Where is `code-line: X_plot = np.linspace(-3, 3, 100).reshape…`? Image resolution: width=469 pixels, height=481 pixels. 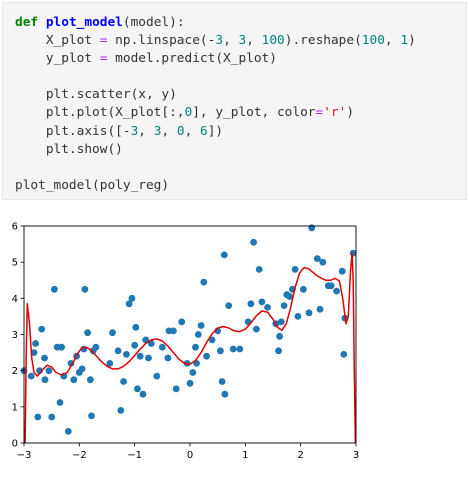
code-line: X_plot = np.linspace(-3, 3, 100).reshape… is located at coordinates (215, 40).